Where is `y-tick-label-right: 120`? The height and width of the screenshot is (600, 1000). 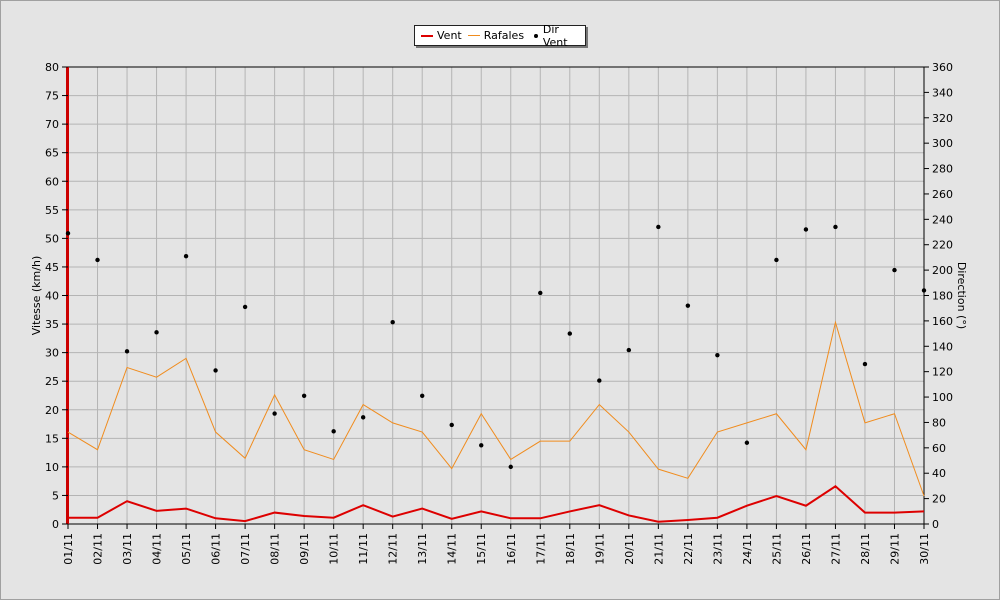 y-tick-label-right: 120 is located at coordinates (942, 372).